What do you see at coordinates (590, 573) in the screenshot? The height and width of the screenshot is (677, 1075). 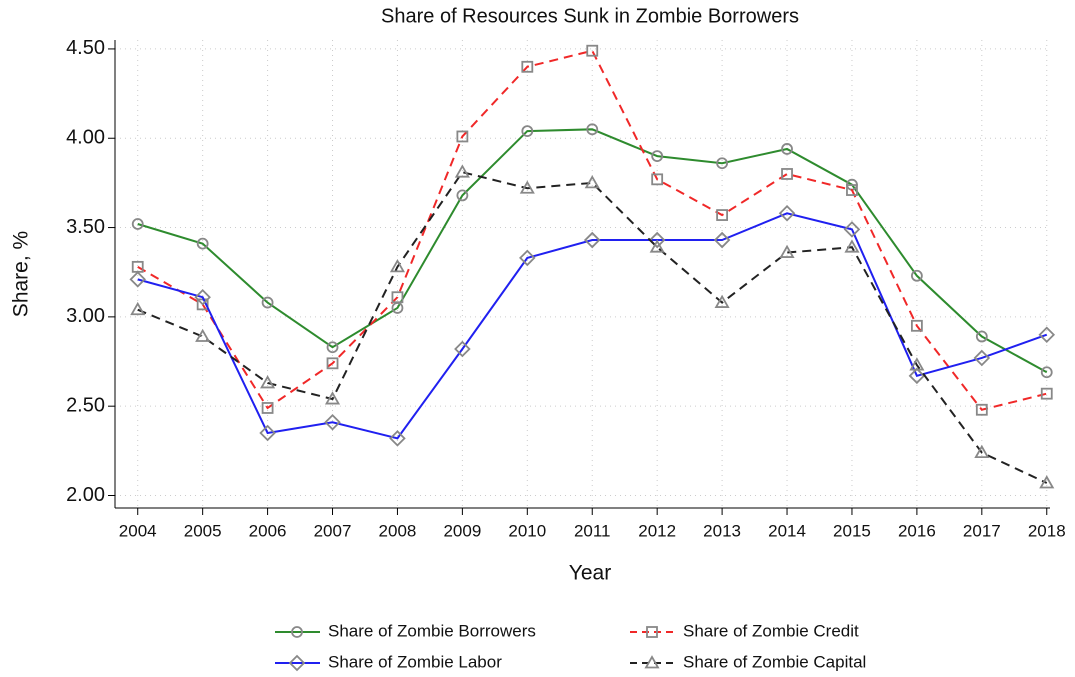 I see `x-axis-label: Year` at bounding box center [590, 573].